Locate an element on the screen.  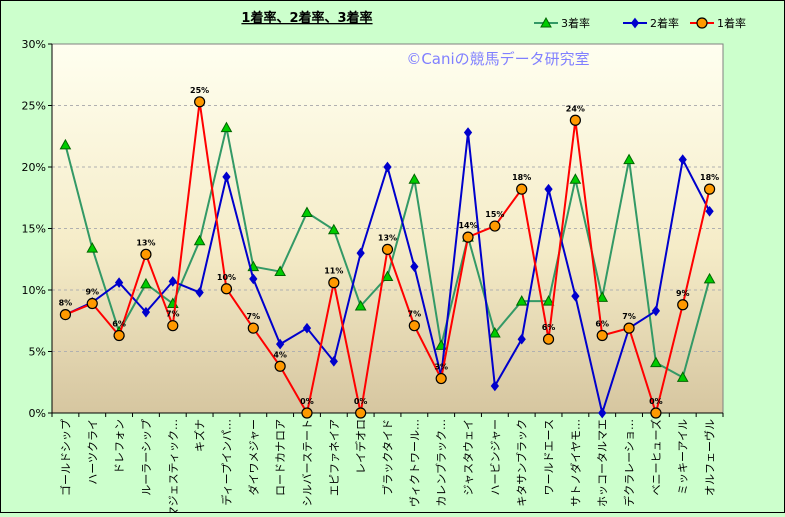
x-tick-label: エピファネイア is located at coordinates (334, 457).